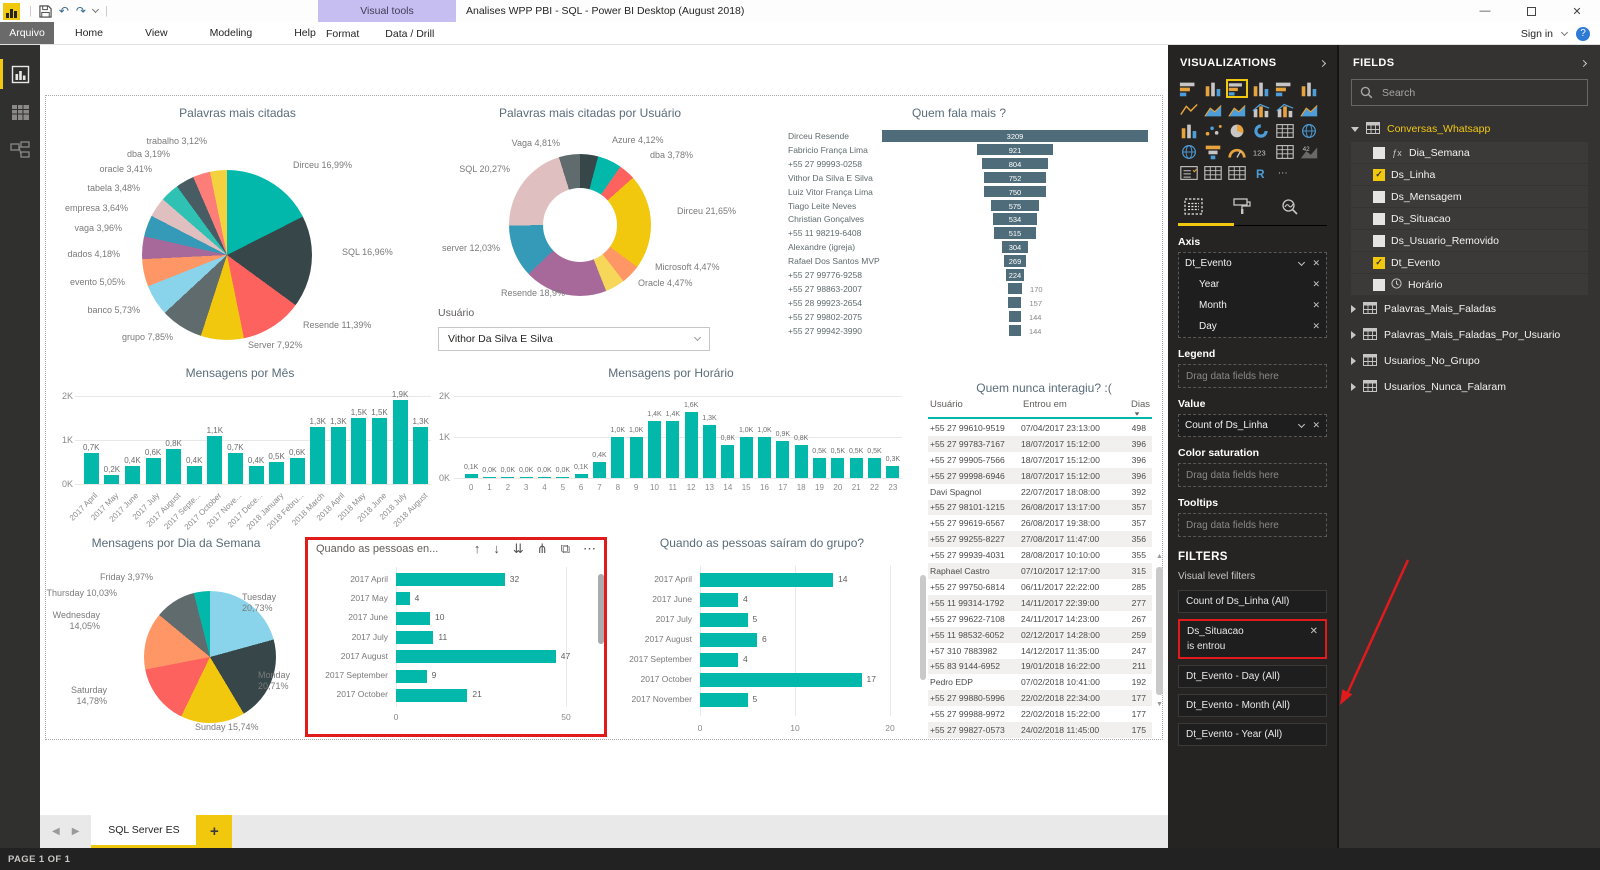 This screenshot has width=1600, height=870. Describe the element at coordinates (1038, 618) in the screenshot. I see `table-row: +55 27 99622-7108 24/11/2017 14:23:00 267` at that location.